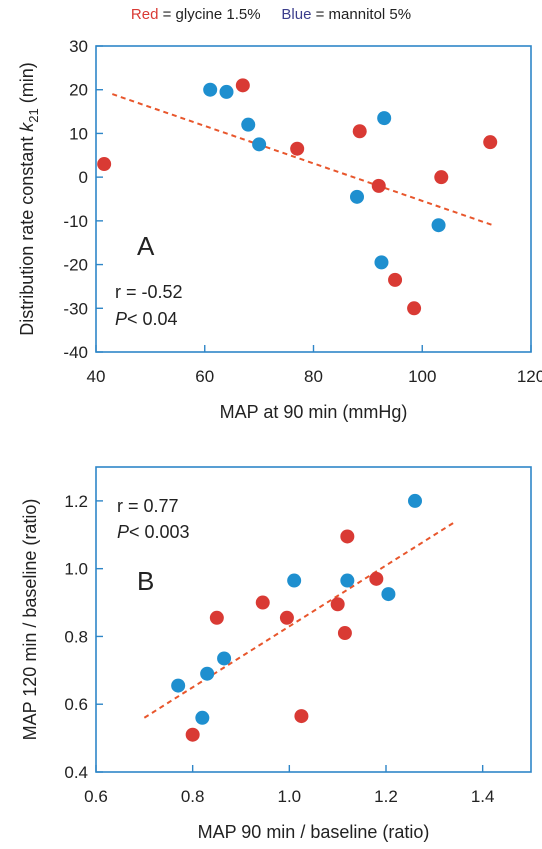 The width and height of the screenshot is (542, 849). What do you see at coordinates (27, 234) in the screenshot?
I see `y-axis-label-main: Distribution rate constant` at bounding box center [27, 234].